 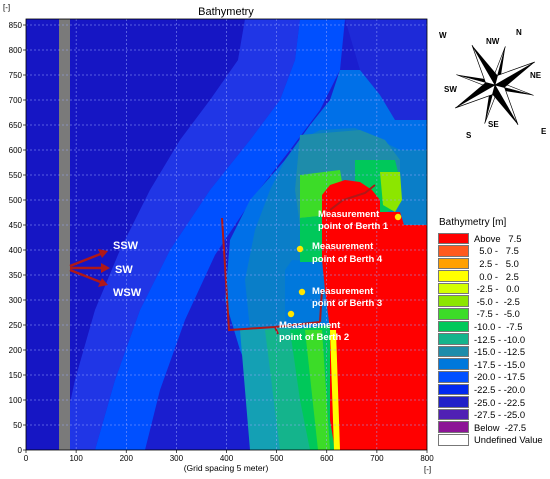 What do you see at coordinates (177, 458) in the screenshot?
I see `x-tick-label: 300` at bounding box center [177, 458].